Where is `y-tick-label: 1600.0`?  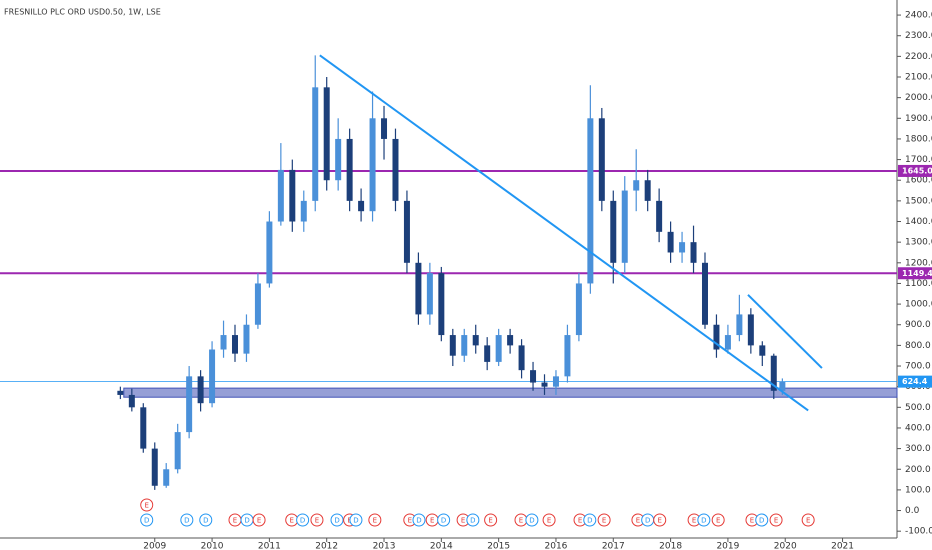 y-tick-label: 1600.0 is located at coordinates (918, 181).